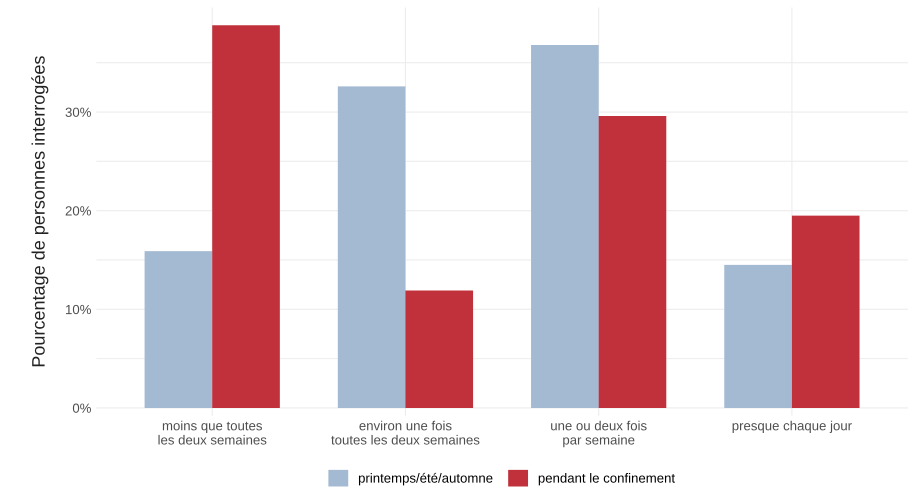 Image resolution: width=917 pixels, height=498 pixels. I want to click on x-tick-label: moins que toutes les deux semaines, so click(212, 432).